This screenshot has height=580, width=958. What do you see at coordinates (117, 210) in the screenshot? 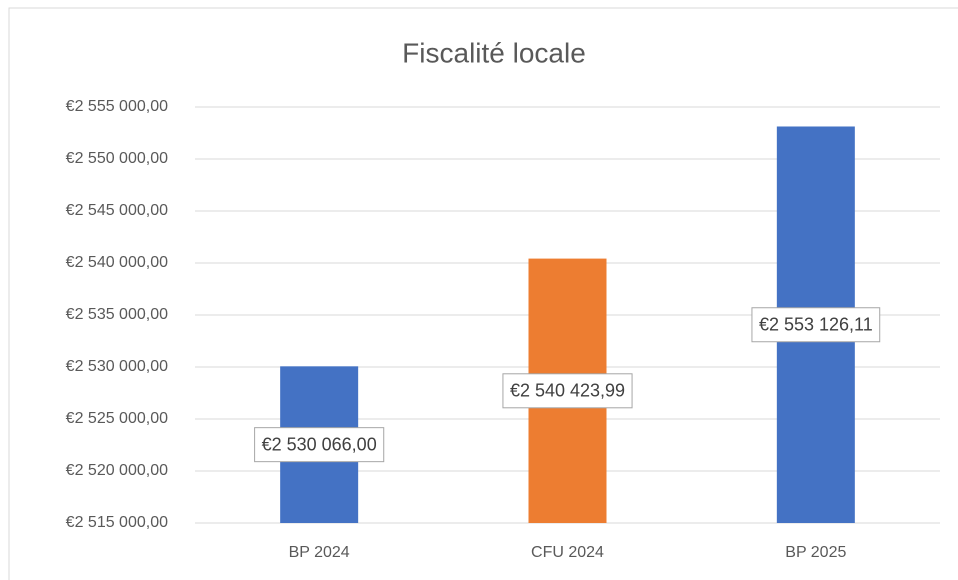
I see `y-tick-label: €2 545 000,00` at bounding box center [117, 210].